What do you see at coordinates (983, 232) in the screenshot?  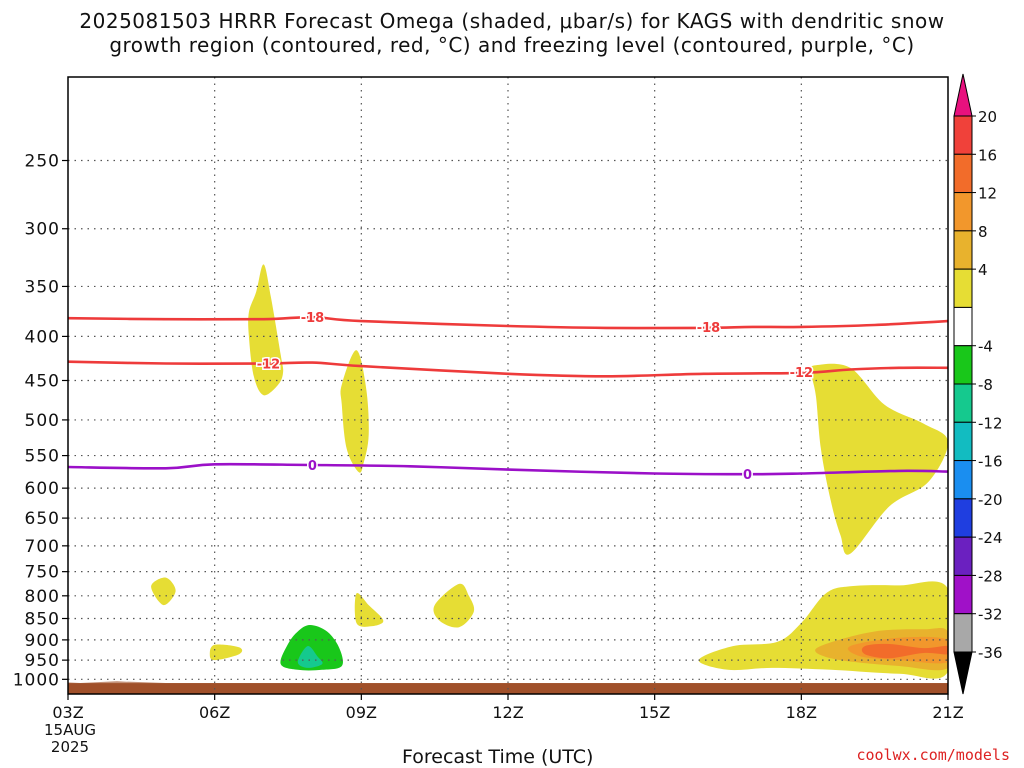 I see `colorbar-tick-label: 8` at bounding box center [983, 232].